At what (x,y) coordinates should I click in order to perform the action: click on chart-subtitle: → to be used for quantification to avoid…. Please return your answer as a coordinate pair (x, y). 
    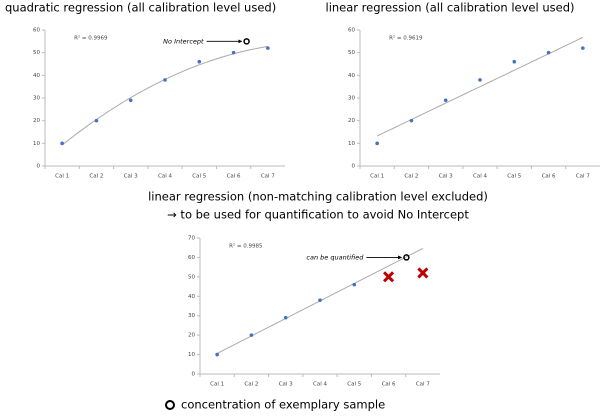
    Looking at the image, I should click on (318, 215).